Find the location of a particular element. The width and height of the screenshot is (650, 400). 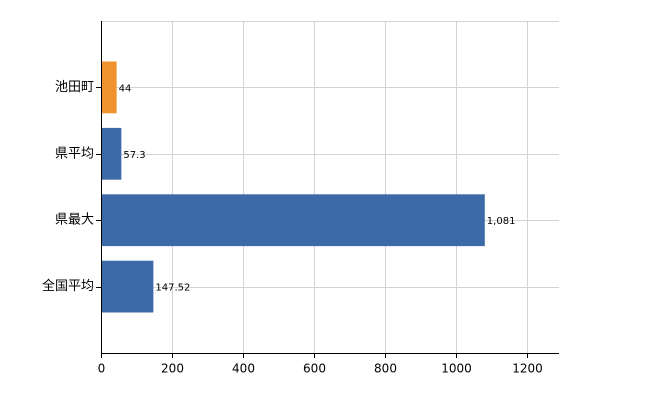

x-tick-label: 0 is located at coordinates (102, 369).